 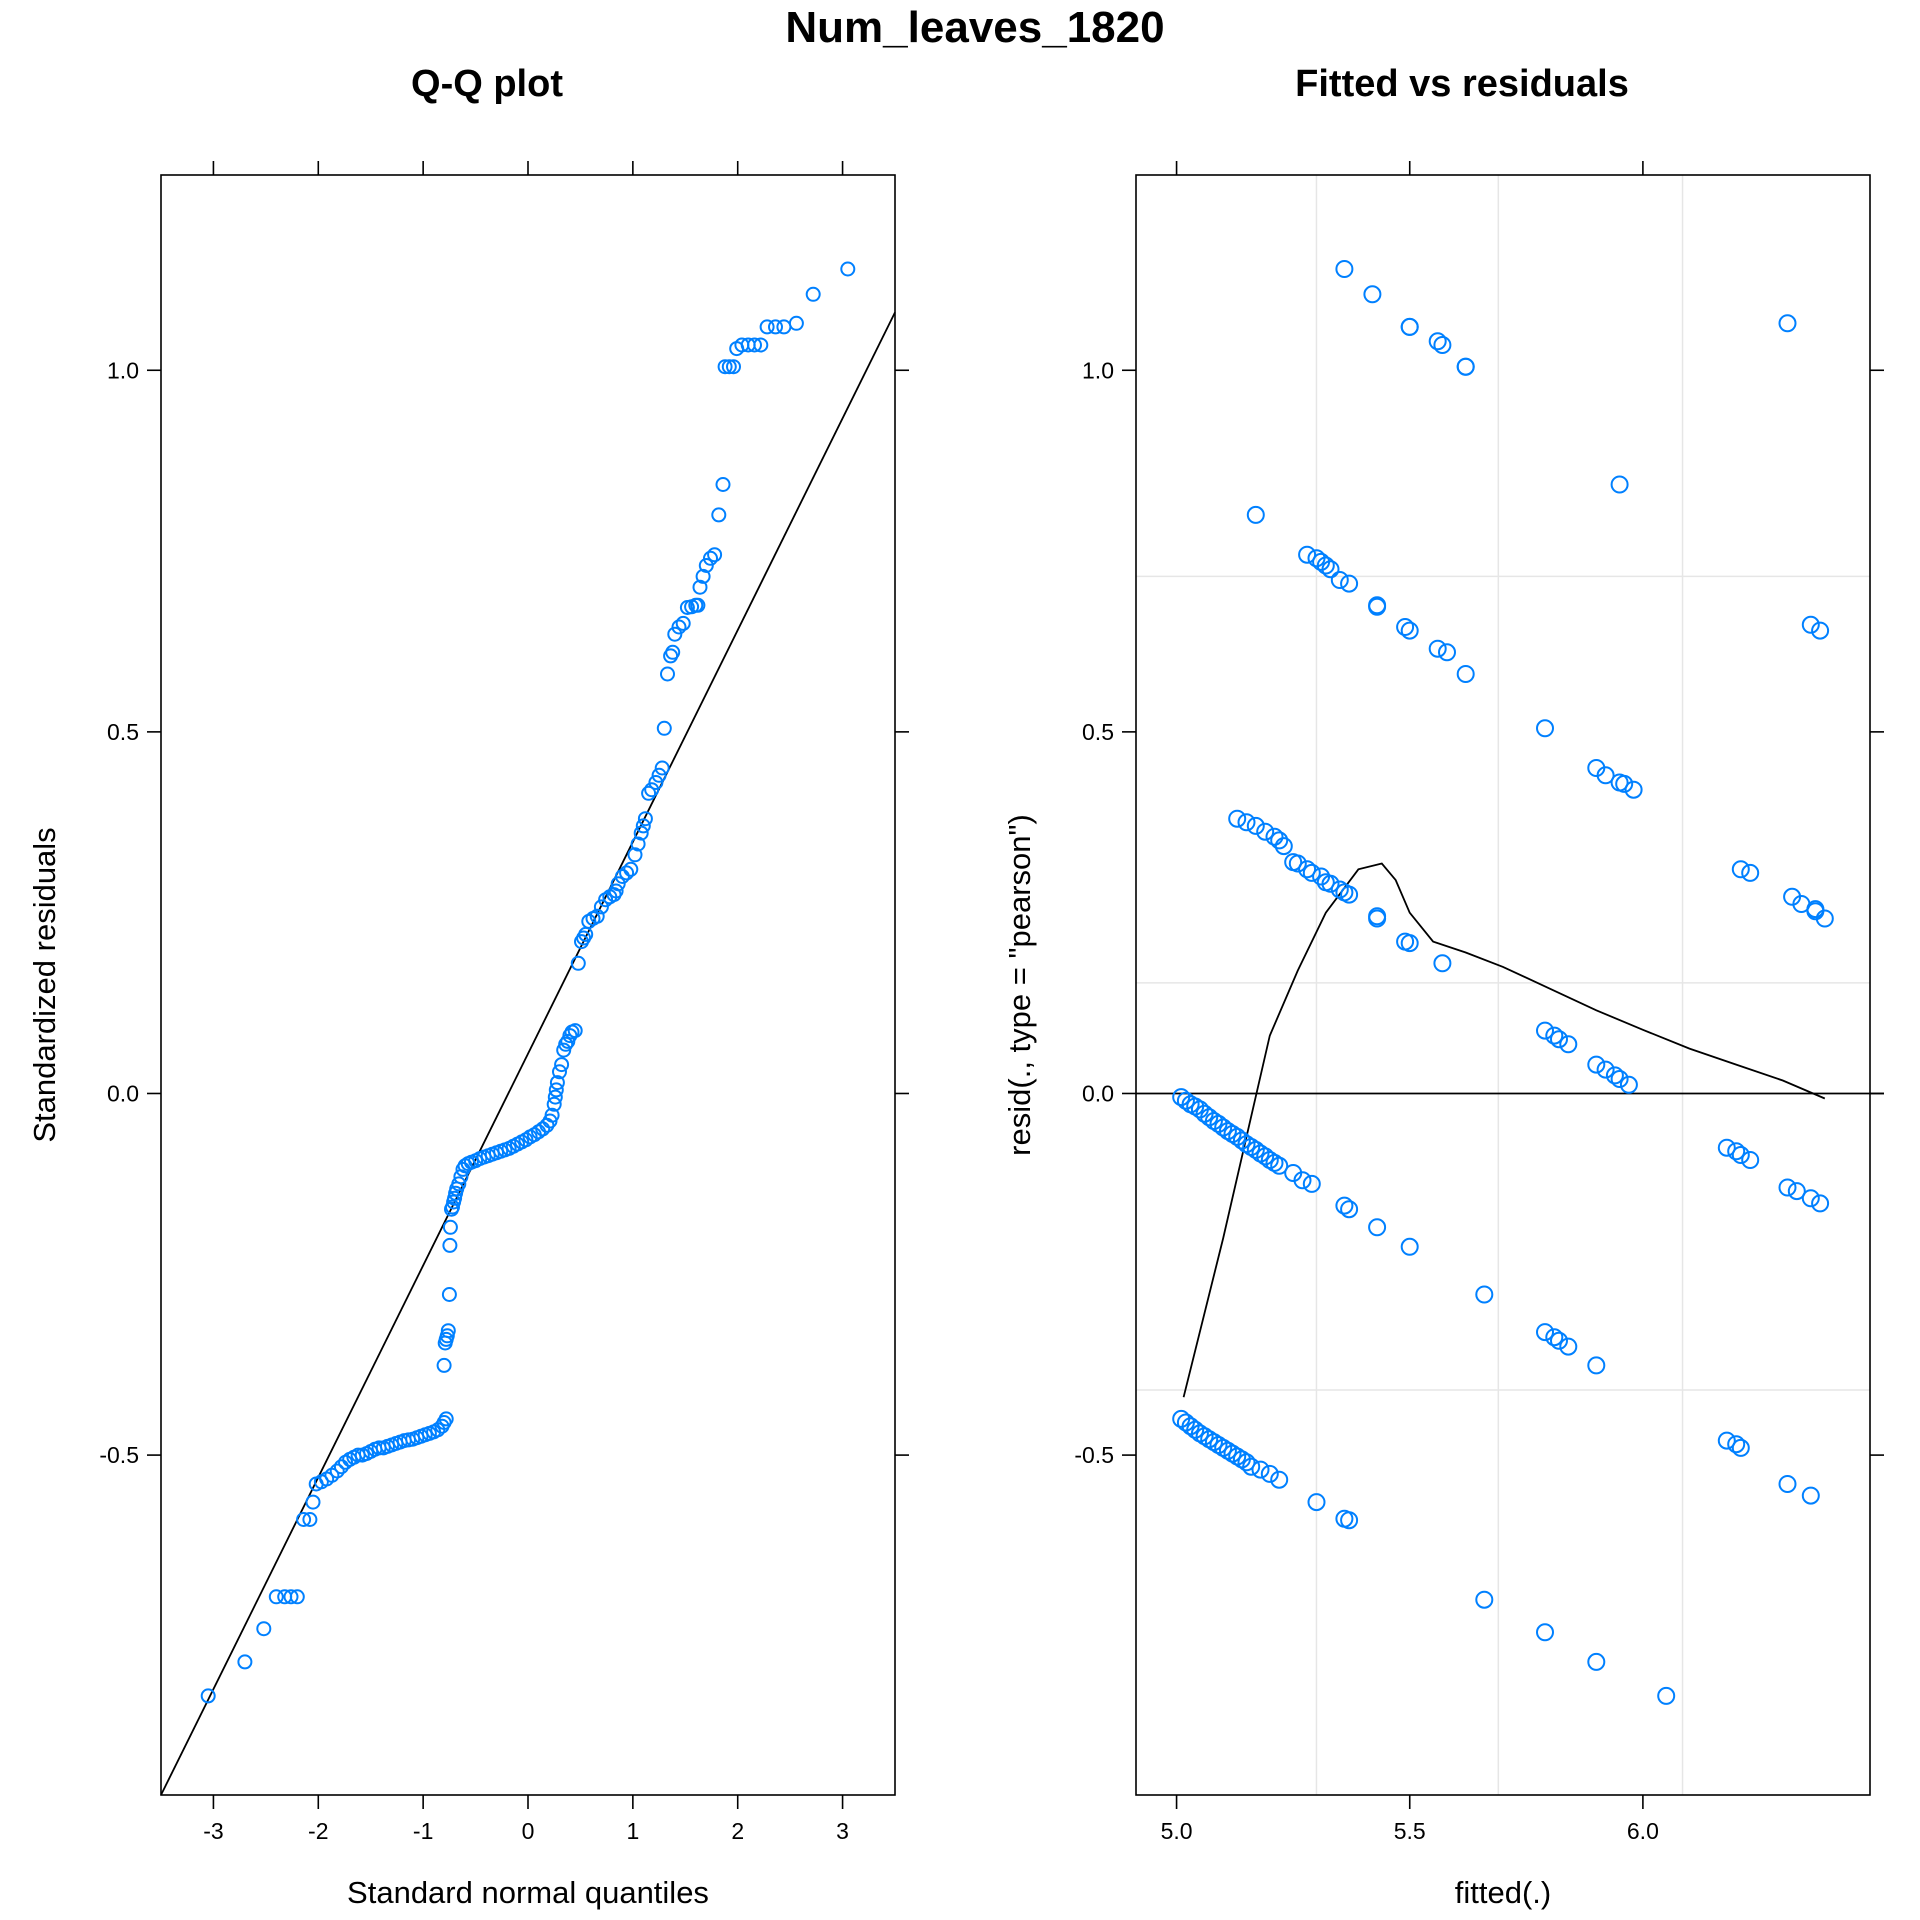 I want to click on qq-y-axis-label: Standardized residuals, so click(x=44, y=984).